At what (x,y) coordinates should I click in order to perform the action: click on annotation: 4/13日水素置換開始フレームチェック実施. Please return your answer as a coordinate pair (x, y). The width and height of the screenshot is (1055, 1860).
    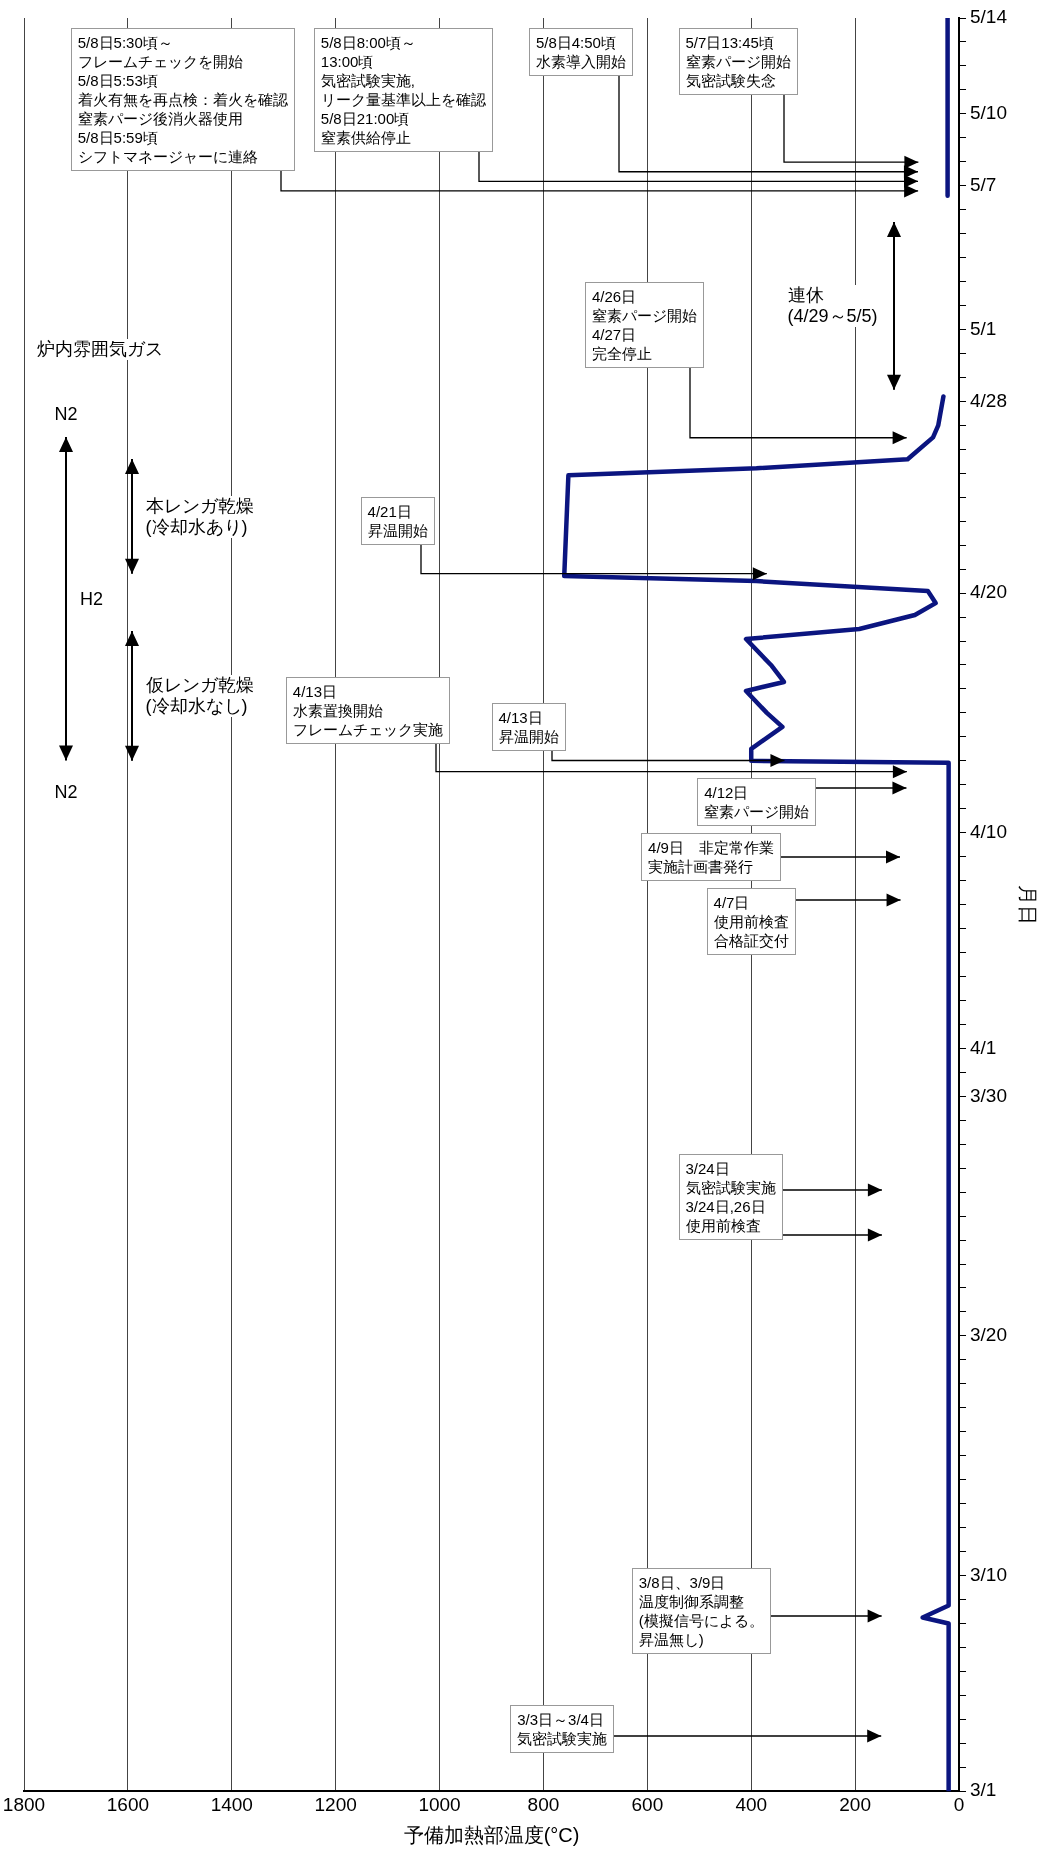
    Looking at the image, I should click on (367, 710).